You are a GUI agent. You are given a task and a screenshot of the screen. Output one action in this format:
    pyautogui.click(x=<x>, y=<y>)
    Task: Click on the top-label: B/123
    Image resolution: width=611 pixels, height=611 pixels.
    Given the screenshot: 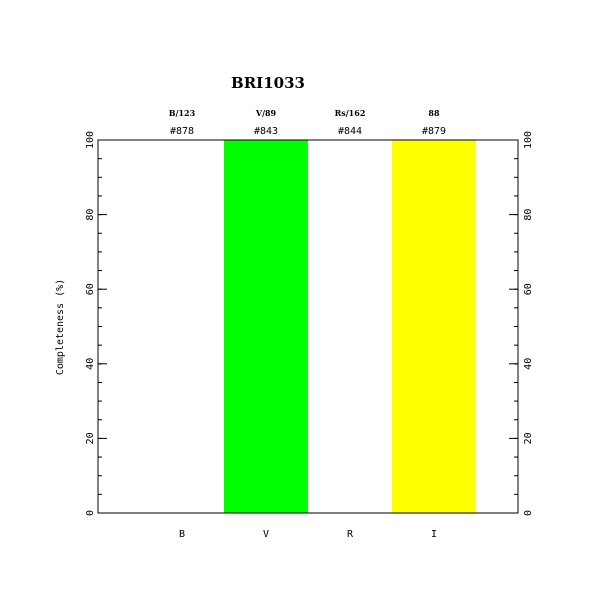 What is the action you would take?
    pyautogui.click(x=182, y=113)
    